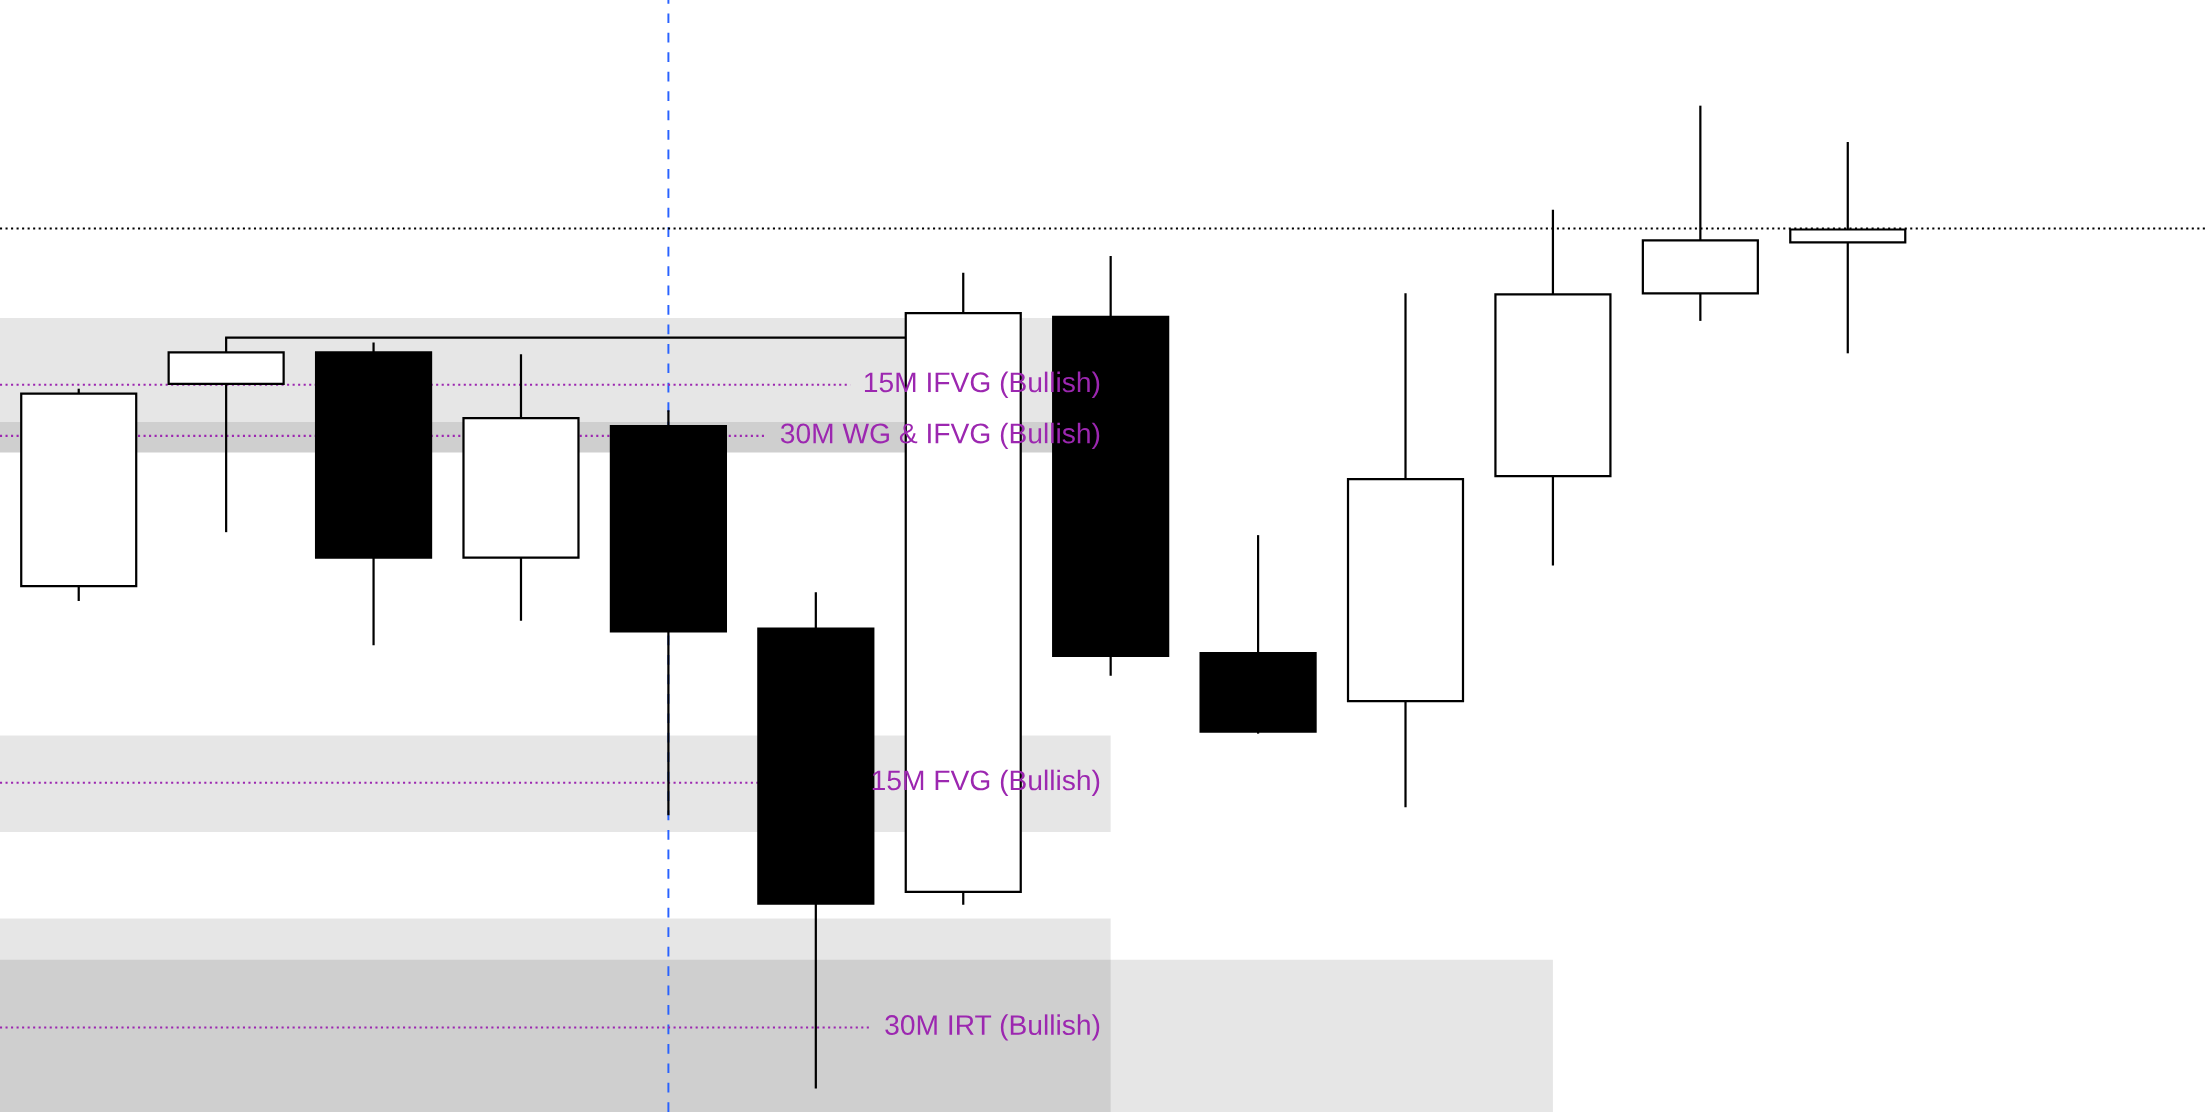  What do you see at coordinates (992, 1027) in the screenshot?
I see `ref-line-label: 30M IRT (Bullish)` at bounding box center [992, 1027].